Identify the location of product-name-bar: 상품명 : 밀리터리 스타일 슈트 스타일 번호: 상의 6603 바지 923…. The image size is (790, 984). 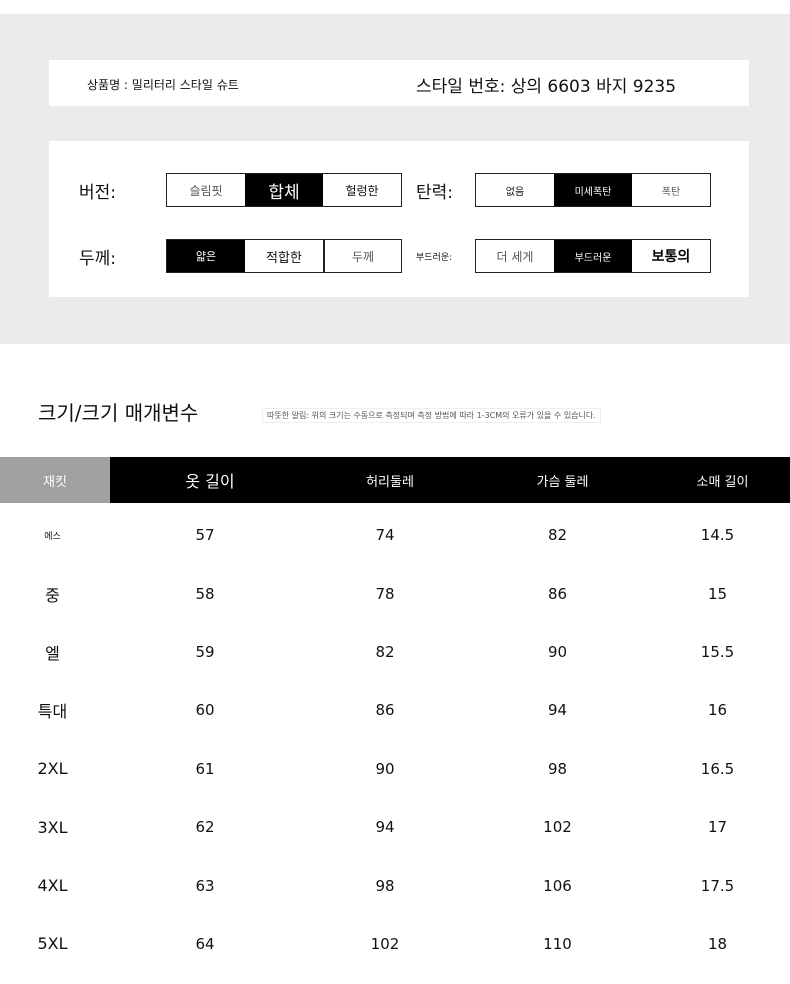
(399, 83).